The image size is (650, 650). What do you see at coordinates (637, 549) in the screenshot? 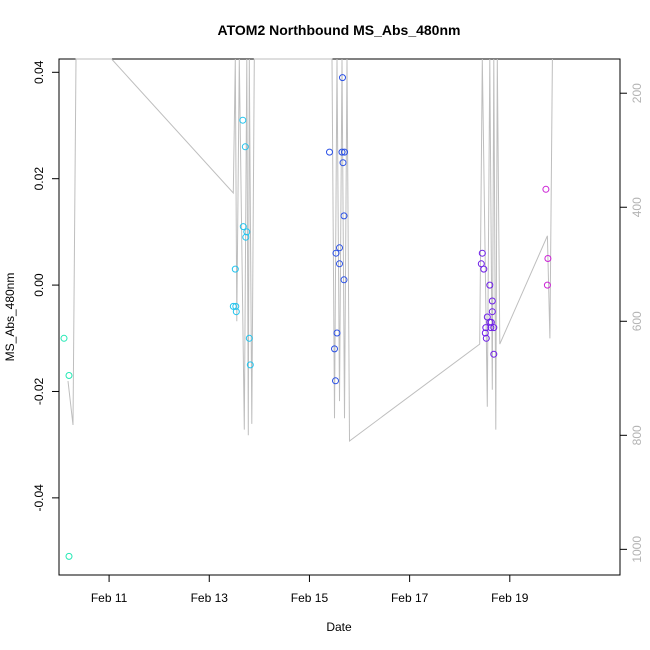
I see `secondary-tick-label: 1000` at bounding box center [637, 549].